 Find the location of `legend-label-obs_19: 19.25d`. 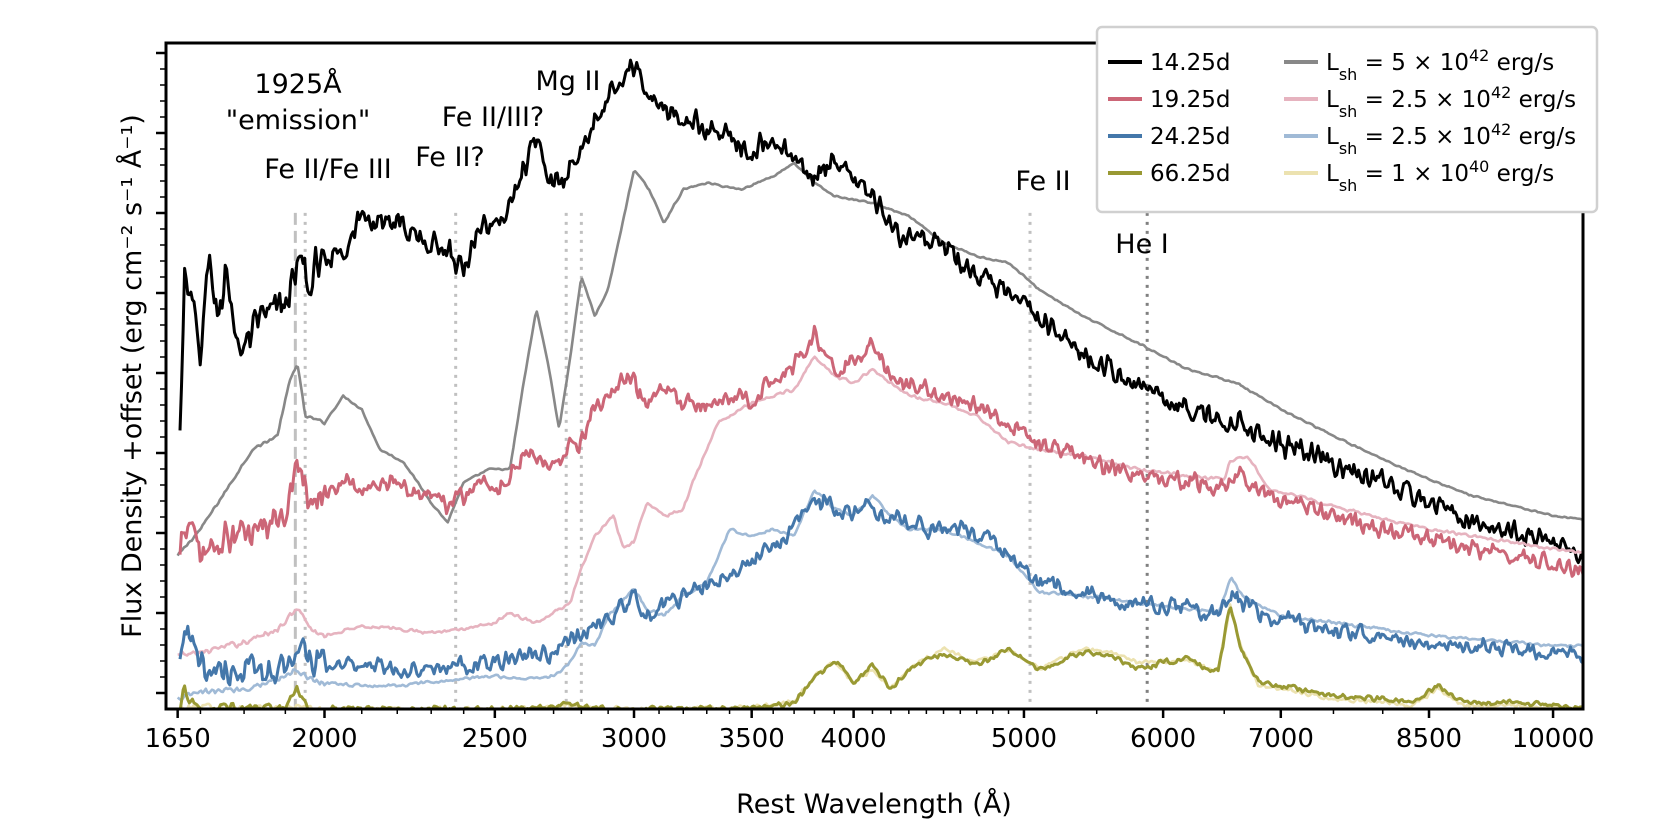

legend-label-obs_19: 19.25d is located at coordinates (1190, 100).